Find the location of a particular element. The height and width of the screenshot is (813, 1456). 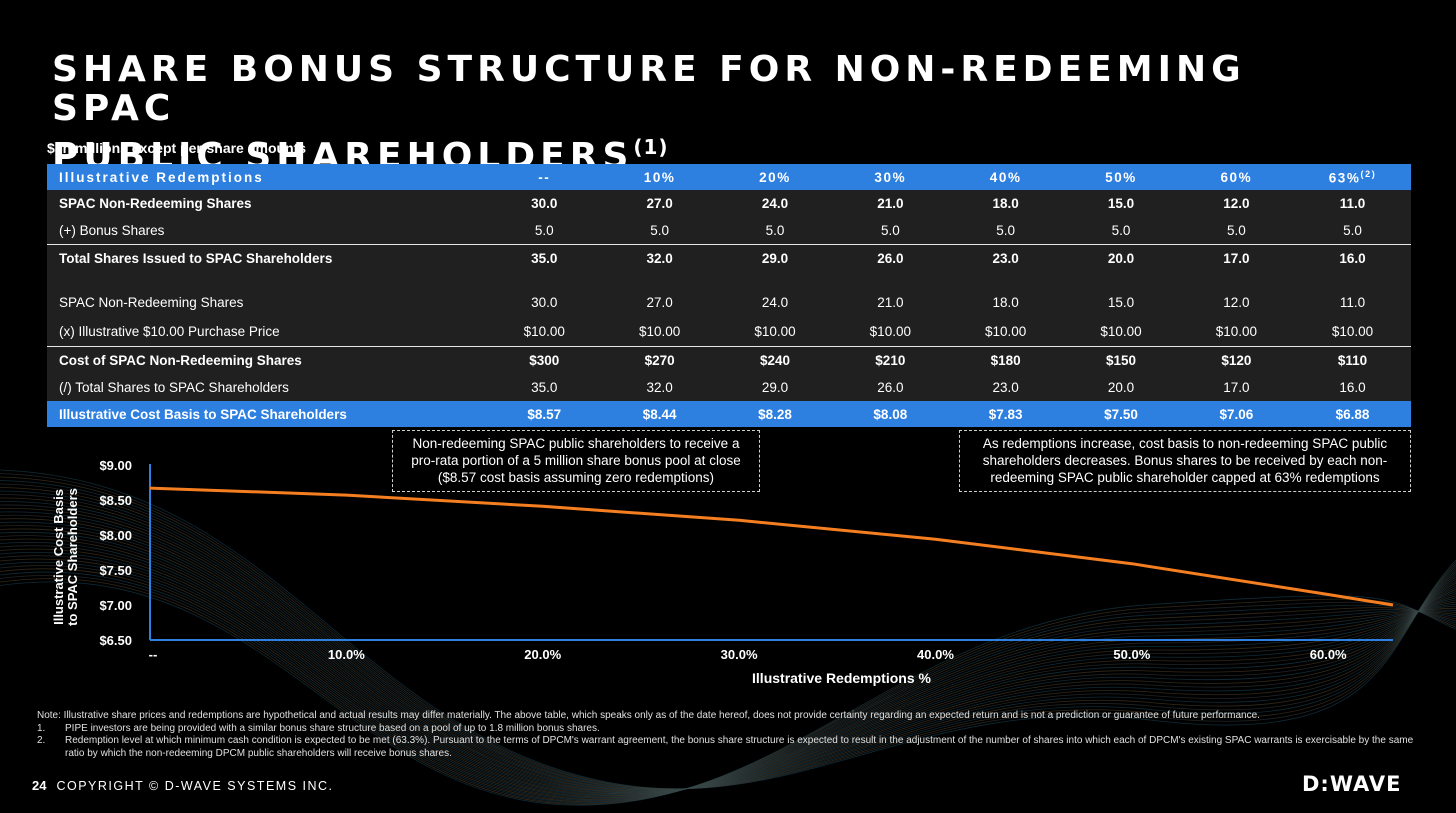

table-cell: $300 is located at coordinates (544, 360).